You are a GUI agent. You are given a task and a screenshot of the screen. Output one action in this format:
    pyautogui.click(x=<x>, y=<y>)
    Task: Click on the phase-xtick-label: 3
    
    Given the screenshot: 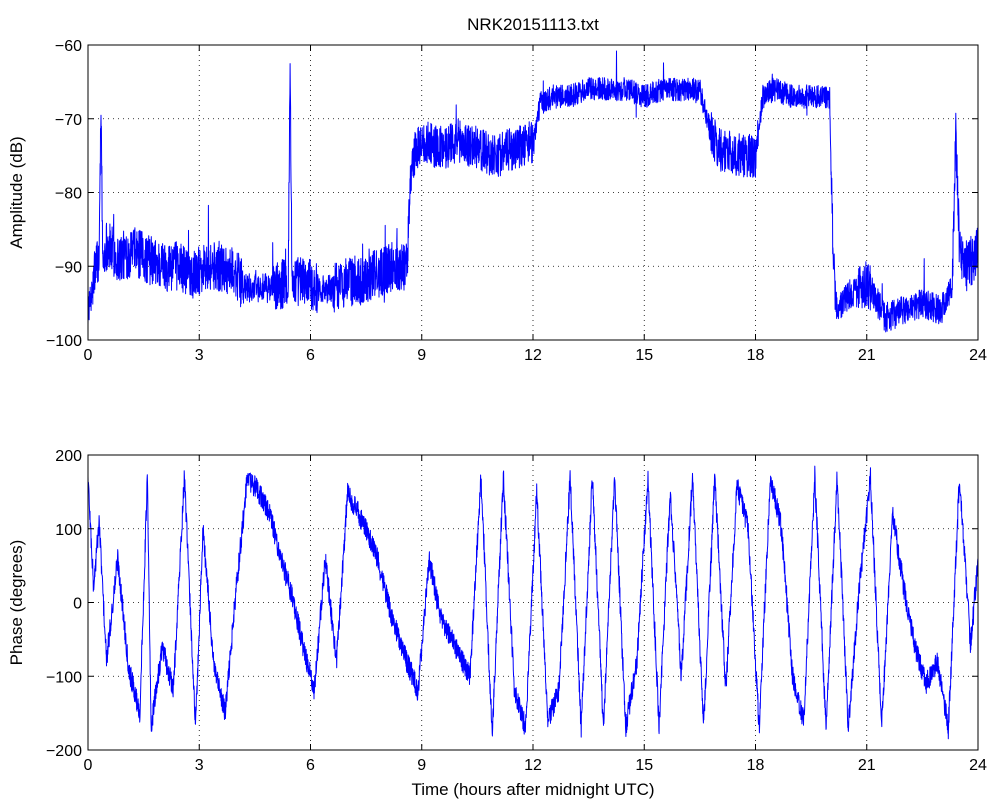 What is the action you would take?
    pyautogui.click(x=199, y=765)
    